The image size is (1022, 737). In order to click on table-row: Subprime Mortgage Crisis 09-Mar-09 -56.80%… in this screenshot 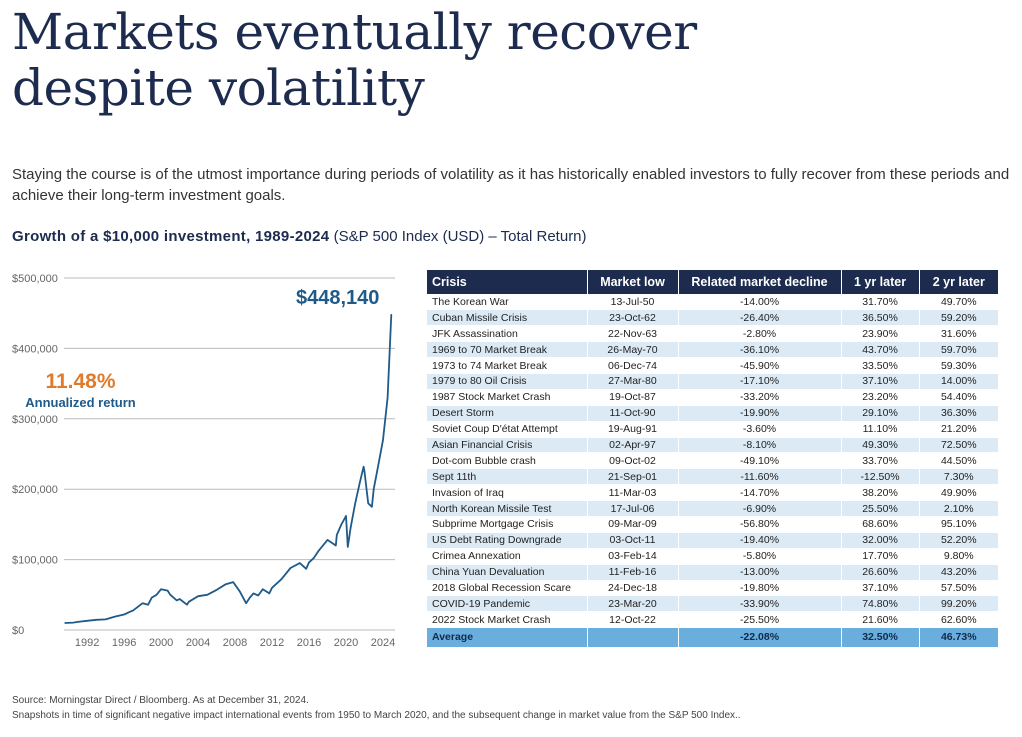, I will do `click(712, 524)`.